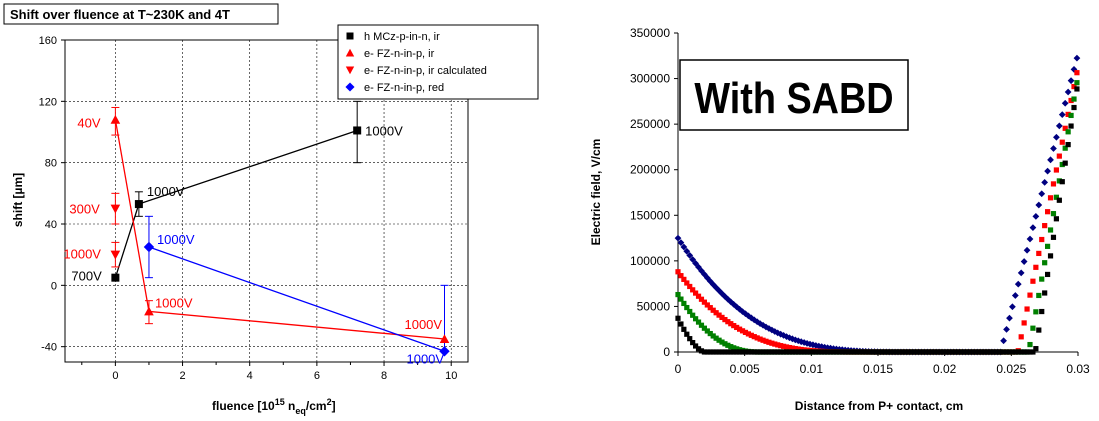  I want to click on x-tick-label: 8, so click(384, 376).